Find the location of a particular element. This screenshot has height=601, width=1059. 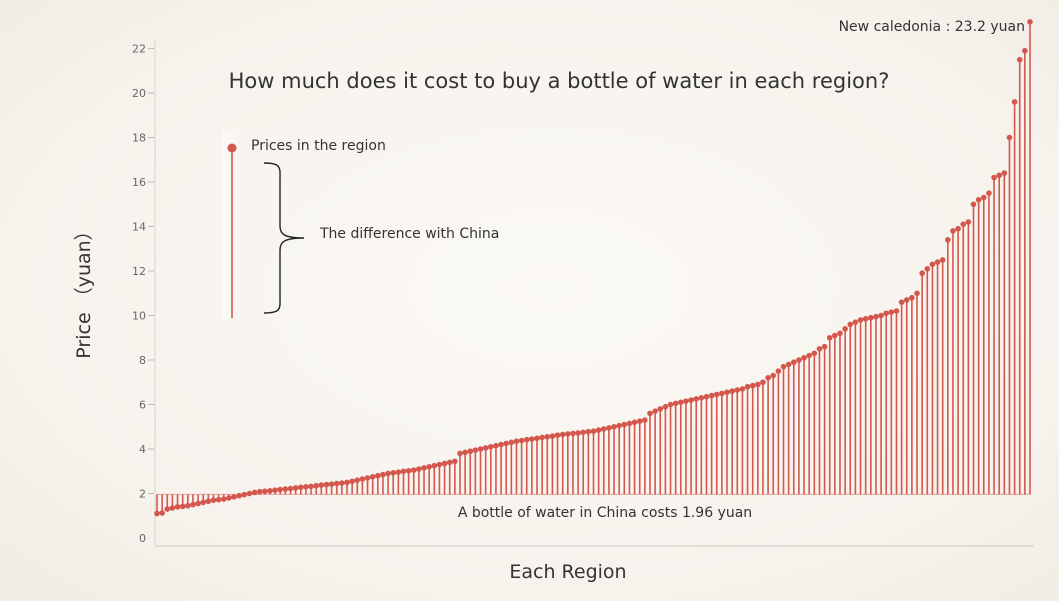

y-ticks: 0 2 4 6 8 10 12 14 16 18 20 22 is located at coordinates (143, 294).